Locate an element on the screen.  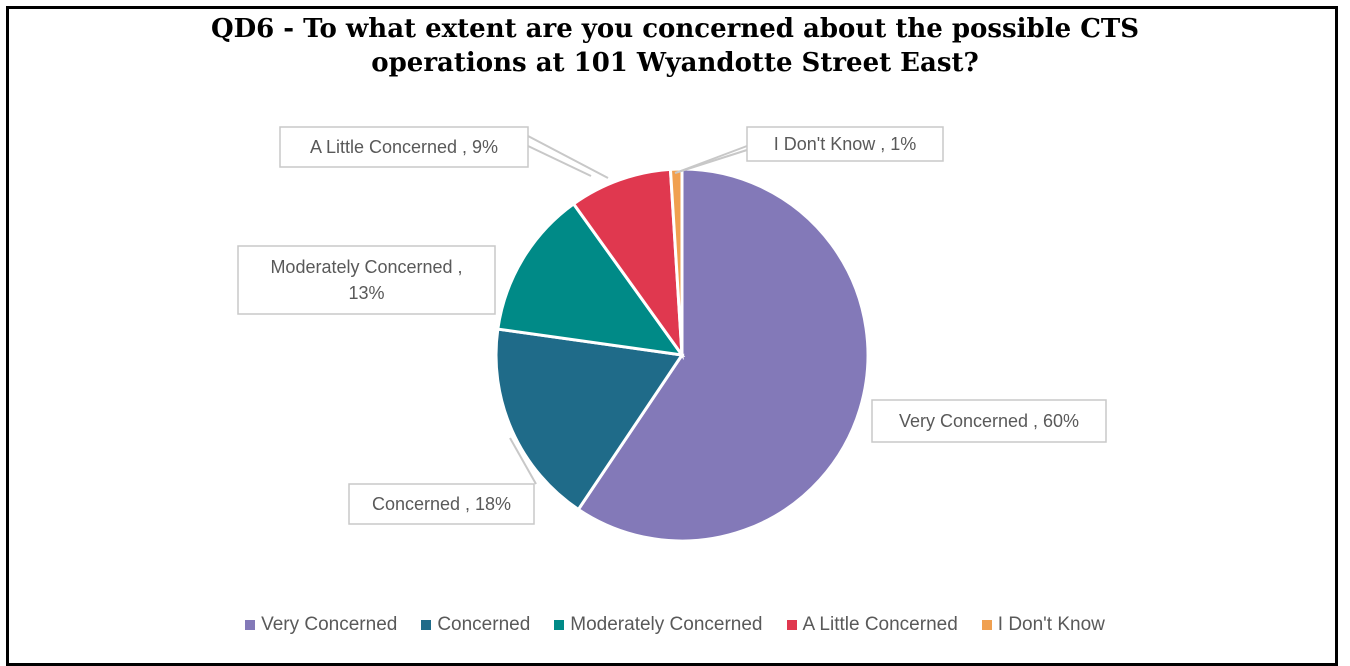
leader-lines is located at coordinates (628, 310).